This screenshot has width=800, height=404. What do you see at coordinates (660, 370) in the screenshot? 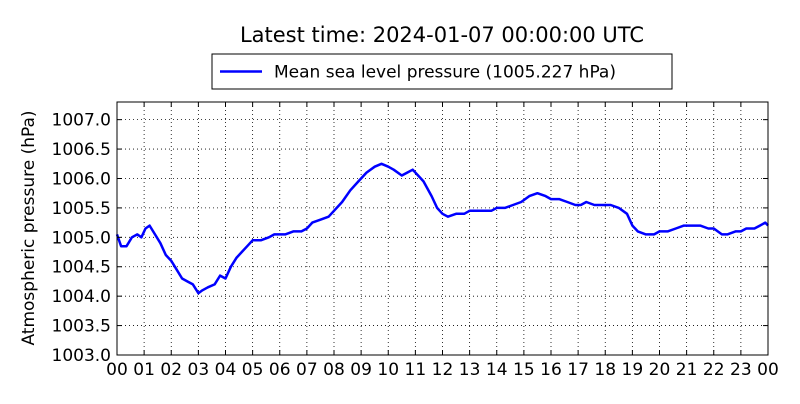
I see `x-tick-label: 20` at bounding box center [660, 370].